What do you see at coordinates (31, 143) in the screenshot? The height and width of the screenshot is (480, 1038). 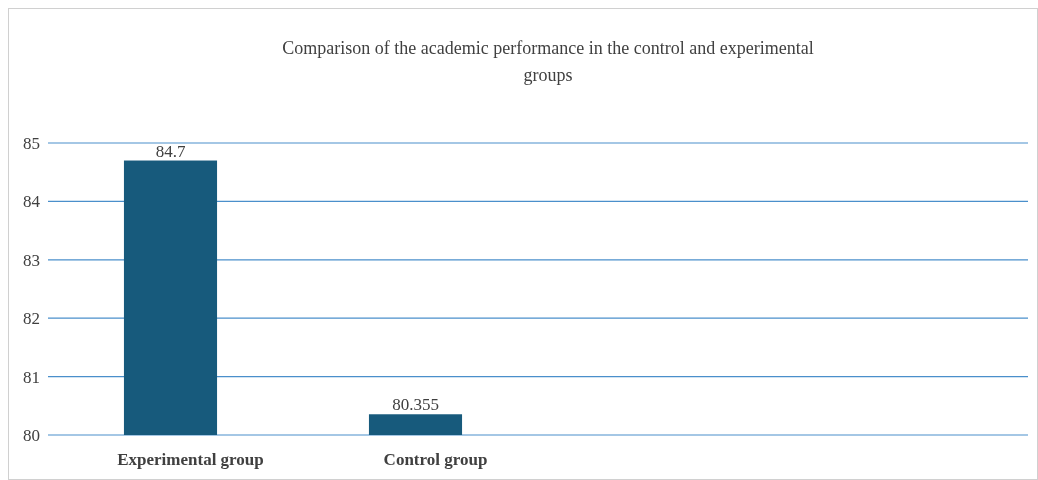 I see `y-tick-label: 85` at bounding box center [31, 143].